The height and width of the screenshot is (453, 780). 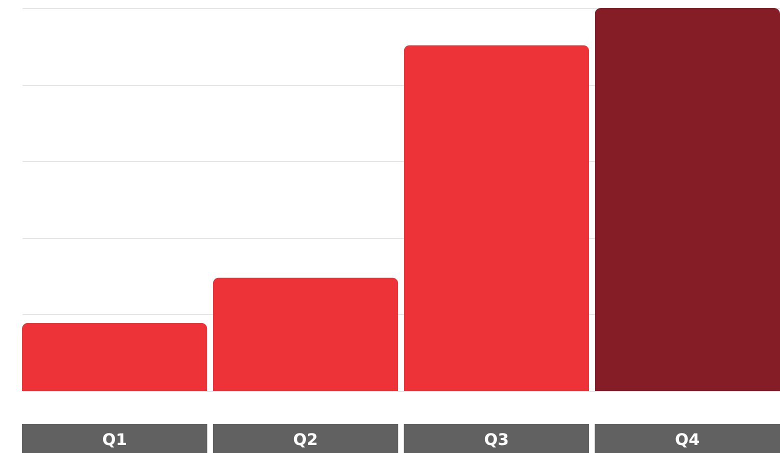 What do you see at coordinates (687, 439) in the screenshot?
I see `x-tick-label: Q4` at bounding box center [687, 439].